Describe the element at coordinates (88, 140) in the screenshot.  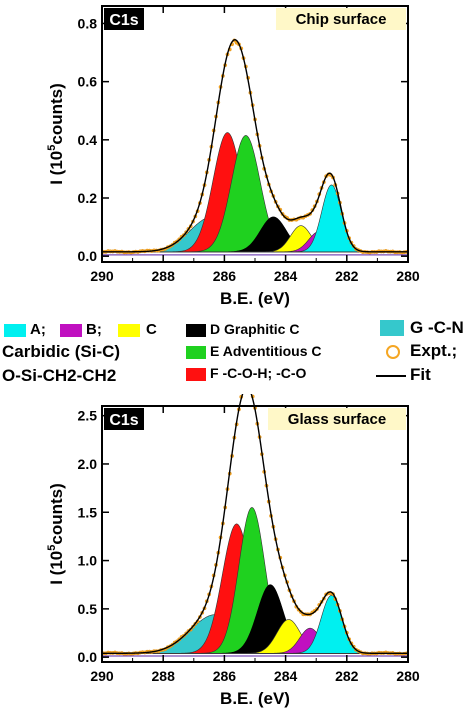
I see `y-tick-label: 0.4` at that location.